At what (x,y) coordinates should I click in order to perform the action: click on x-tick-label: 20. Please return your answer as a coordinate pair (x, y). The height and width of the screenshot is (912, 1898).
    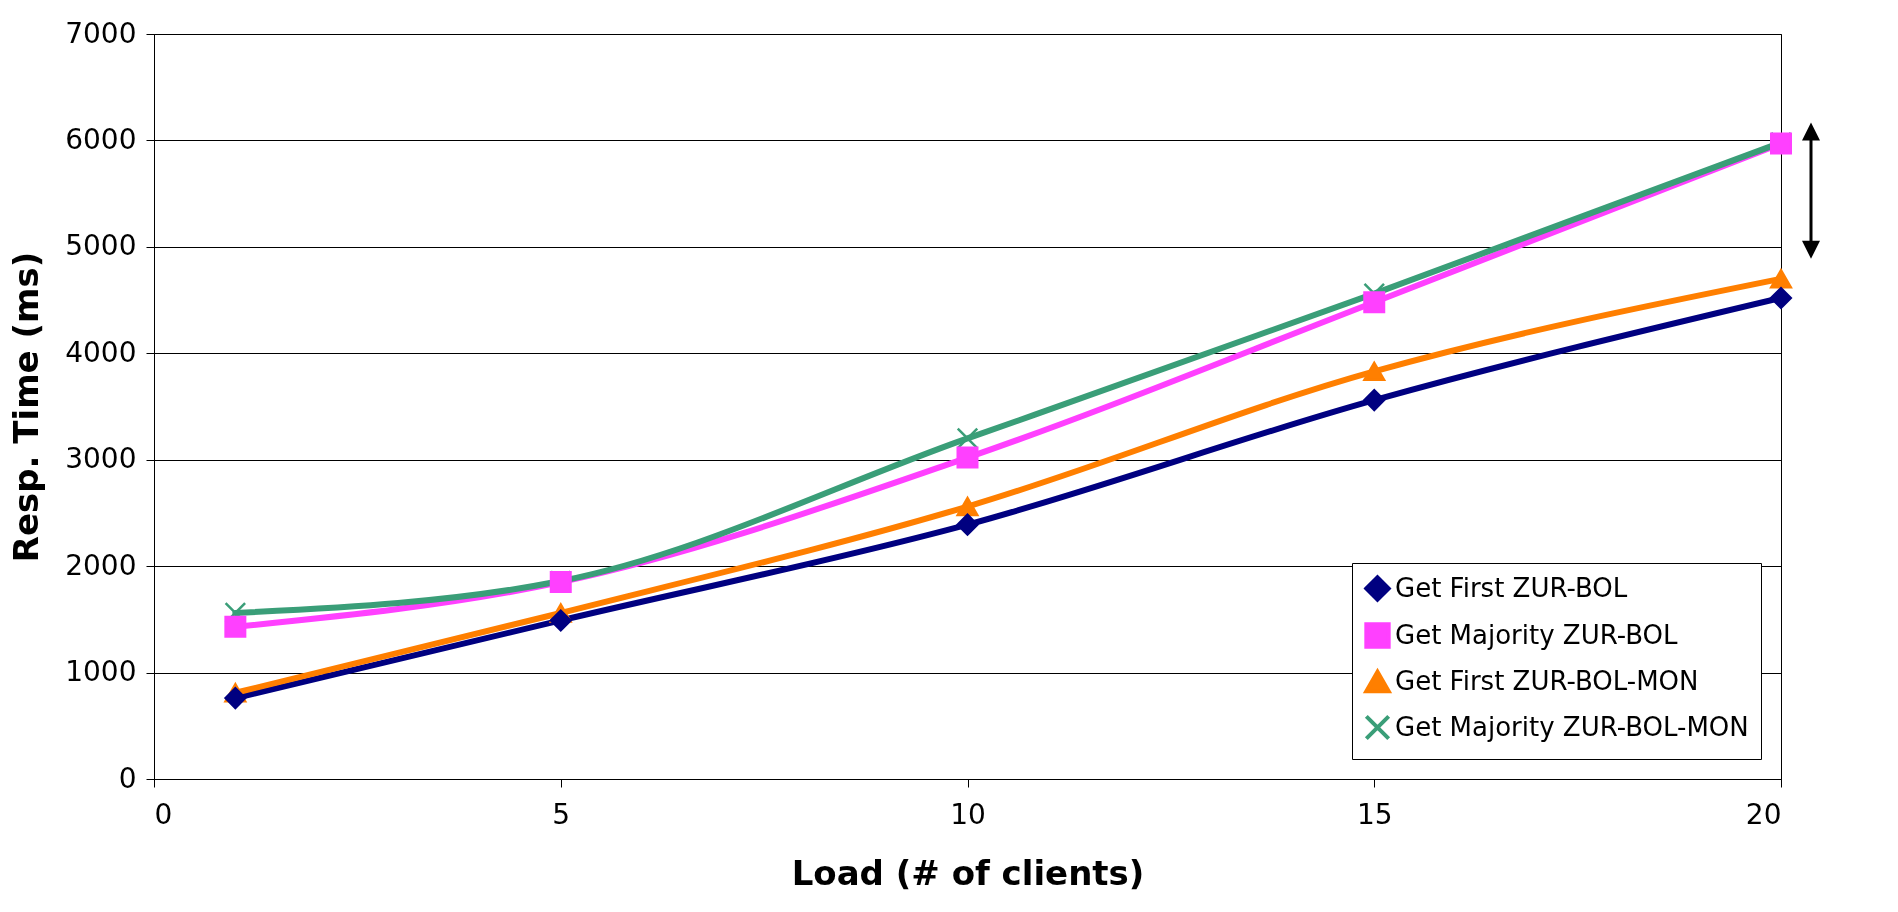
    Looking at the image, I should click on (1763, 814).